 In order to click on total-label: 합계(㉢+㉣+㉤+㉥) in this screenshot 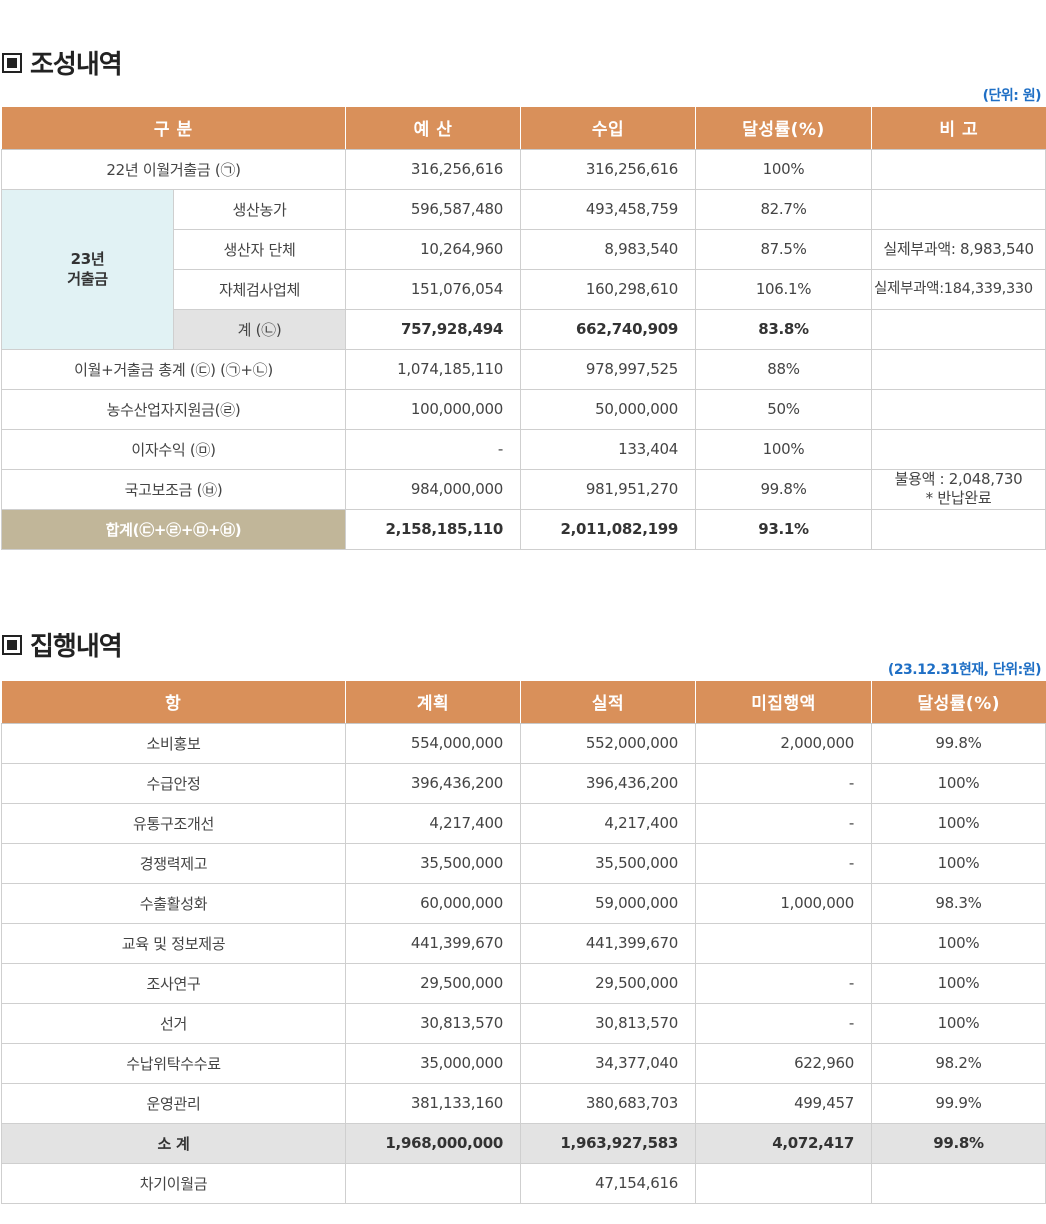, I will do `click(173, 529)`.